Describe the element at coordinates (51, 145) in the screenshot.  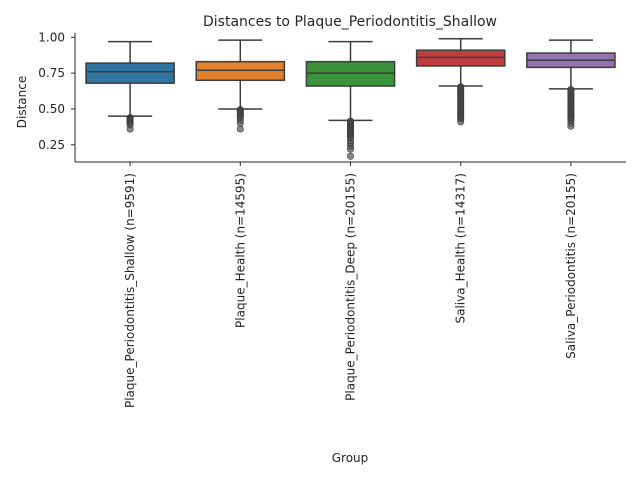
I see `y-tick-label: 0.25` at that location.